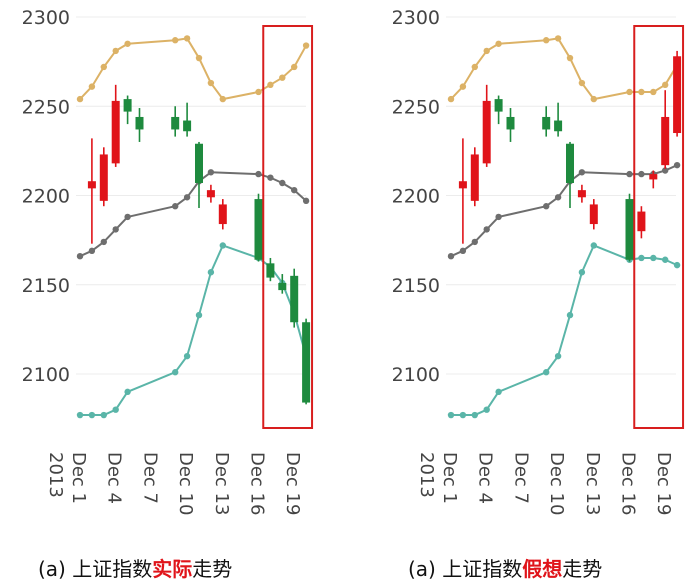 The image size is (696, 587). Describe the element at coordinates (416, 107) in the screenshot. I see `y-tick-label: 2250` at that location.